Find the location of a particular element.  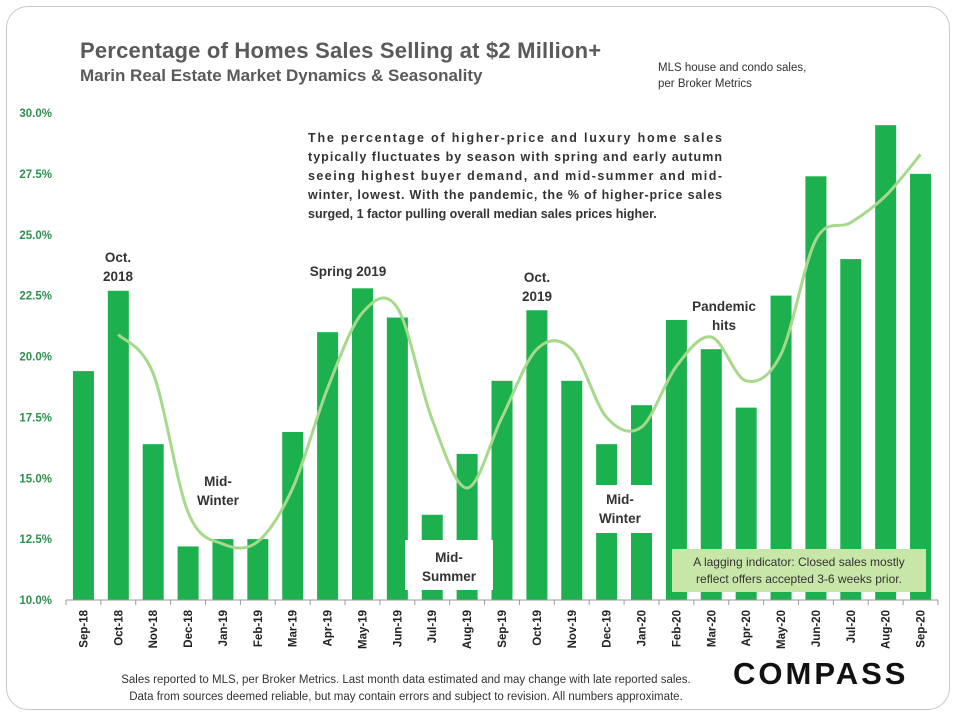

y-tick-label: 12.5% is located at coordinates (35, 540).